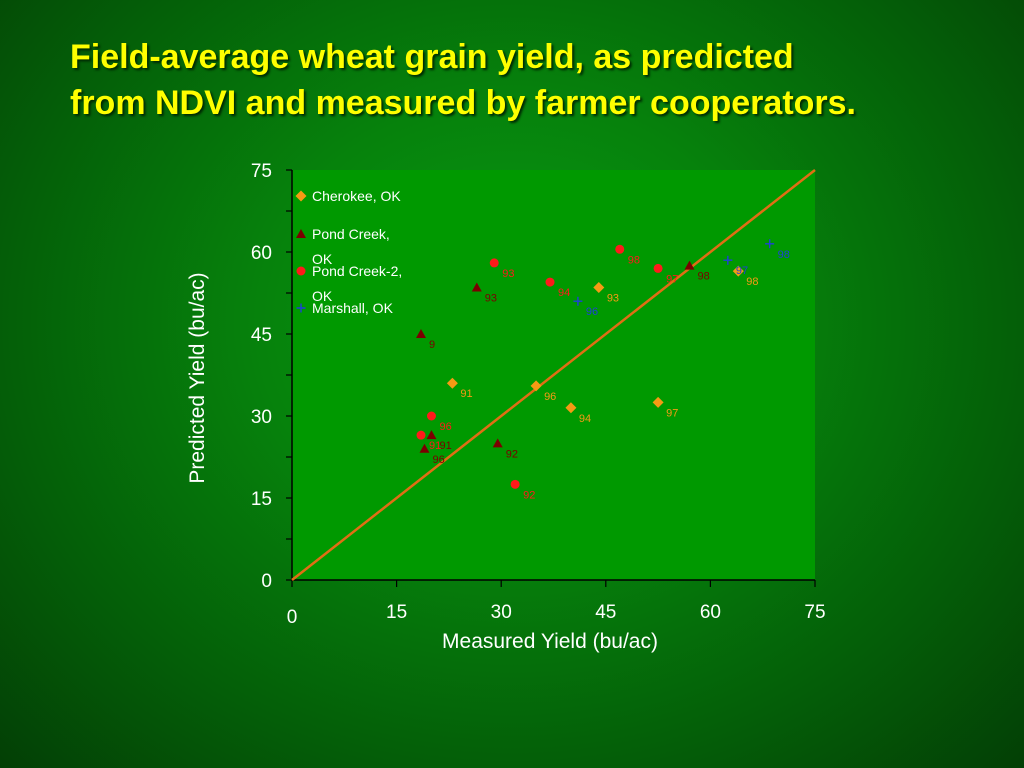 The height and width of the screenshot is (768, 1024). What do you see at coordinates (292, 617) in the screenshot?
I see `x-tick-label: 0` at bounding box center [292, 617].